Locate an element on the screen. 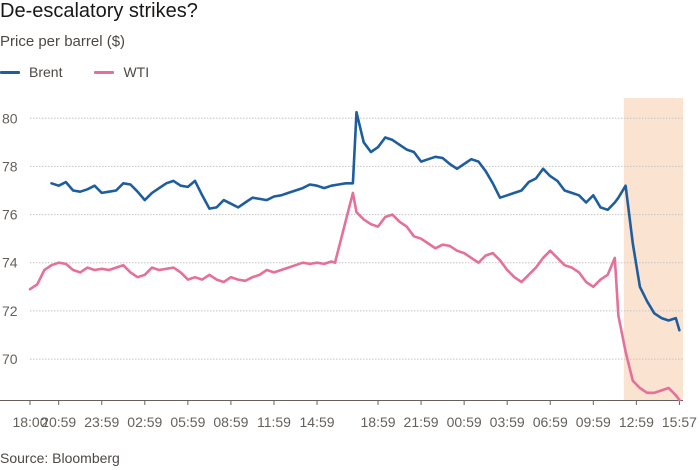 This screenshot has height=470, width=700. x-tick-label: 05:59 is located at coordinates (187, 422).